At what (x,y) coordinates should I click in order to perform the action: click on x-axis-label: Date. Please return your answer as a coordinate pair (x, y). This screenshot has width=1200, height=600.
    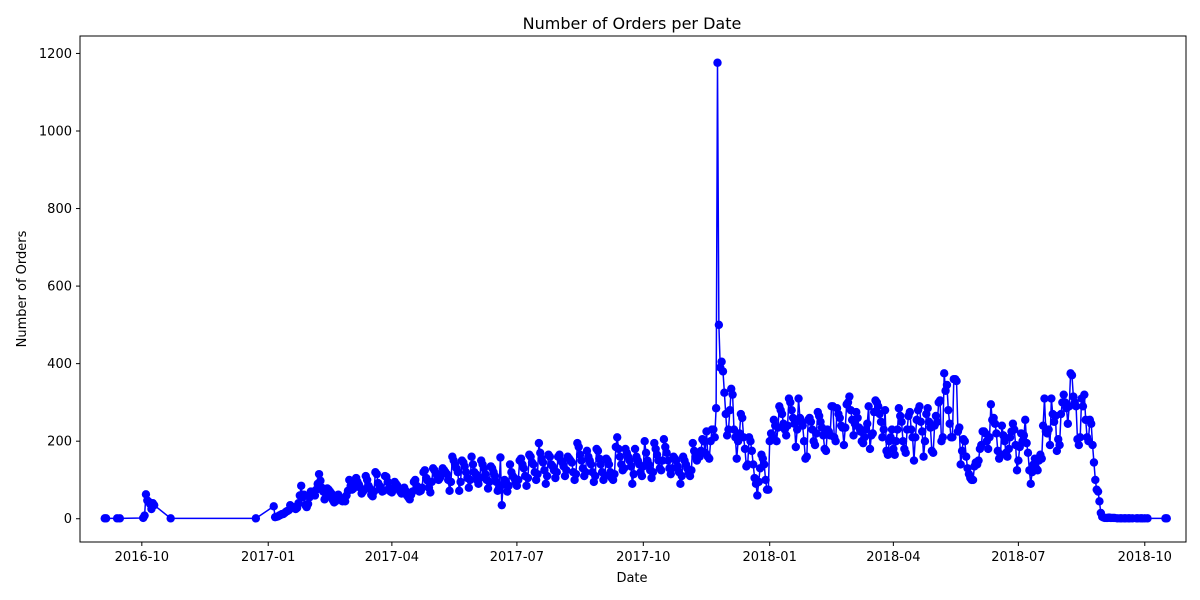
    Looking at the image, I should click on (631, 578).